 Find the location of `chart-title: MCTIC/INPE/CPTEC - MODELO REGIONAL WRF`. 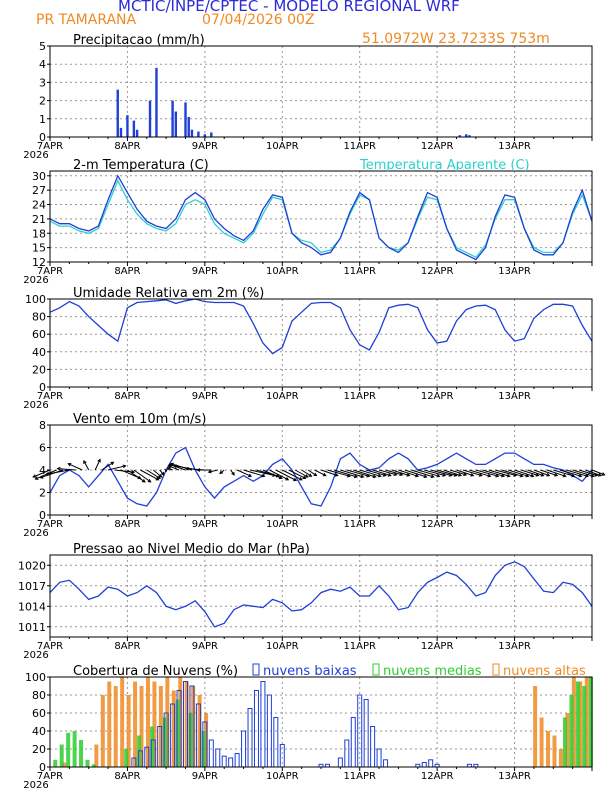

chart-title: MCTIC/INPE/CPTEC - MODELO REGIONAL WRF is located at coordinates (289, 7).